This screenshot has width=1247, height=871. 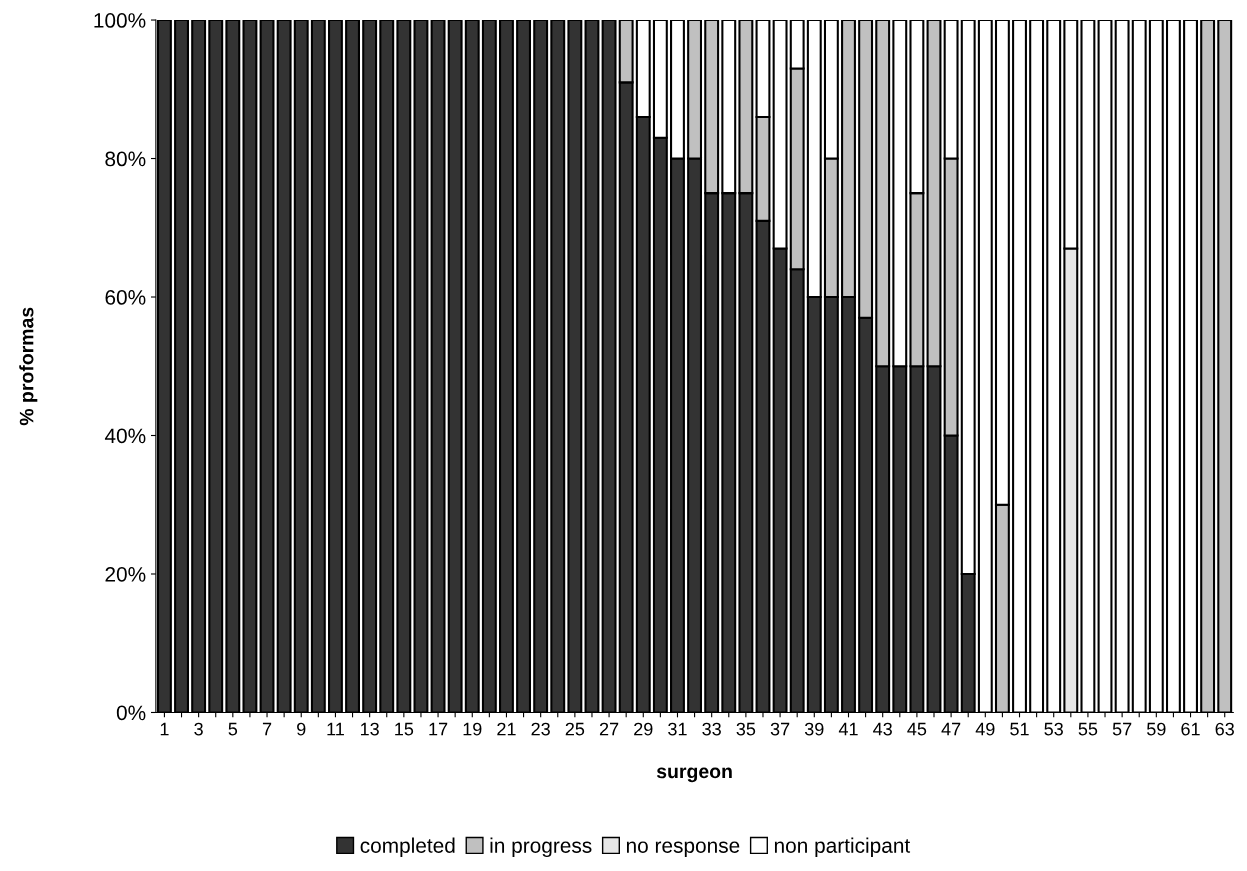 I want to click on x-tick-label: 57, so click(x=1122, y=729).